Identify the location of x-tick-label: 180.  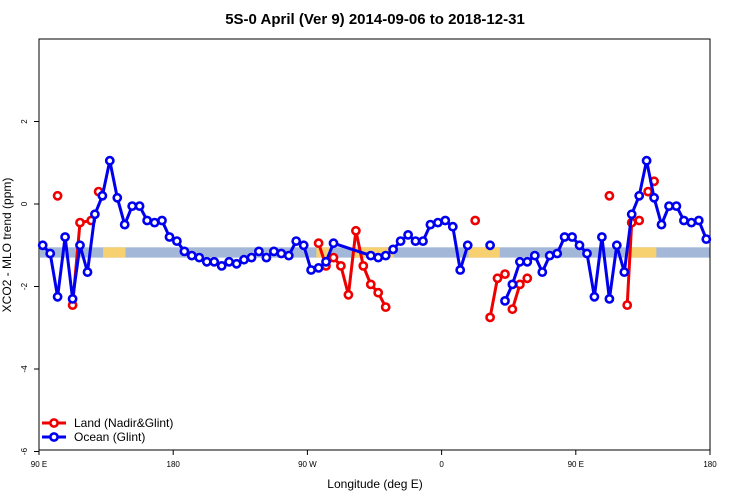
(710, 464).